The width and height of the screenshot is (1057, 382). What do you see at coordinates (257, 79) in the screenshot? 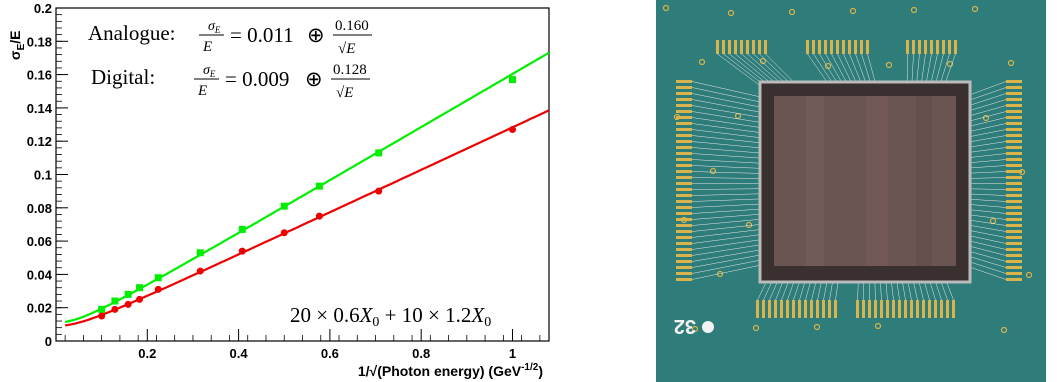
I see `digital-const: = 0.009` at bounding box center [257, 79].